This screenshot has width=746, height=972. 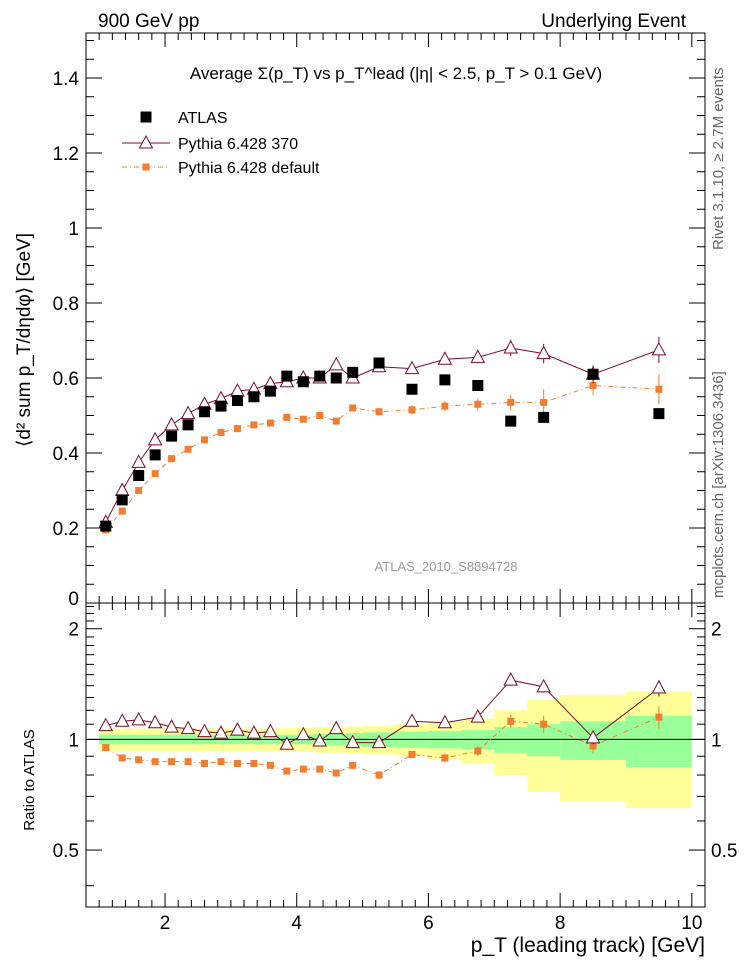 I want to click on ratio-tick-label-right: 1, so click(x=716, y=740).